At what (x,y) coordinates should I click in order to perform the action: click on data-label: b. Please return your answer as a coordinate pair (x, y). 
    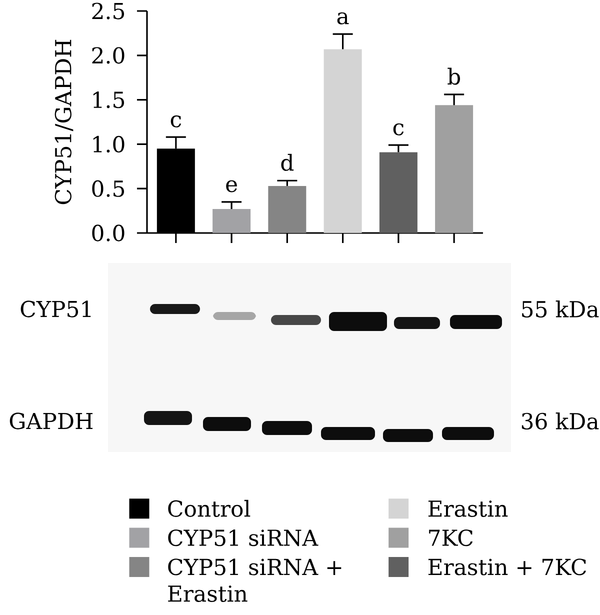
    Looking at the image, I should click on (454, 76).